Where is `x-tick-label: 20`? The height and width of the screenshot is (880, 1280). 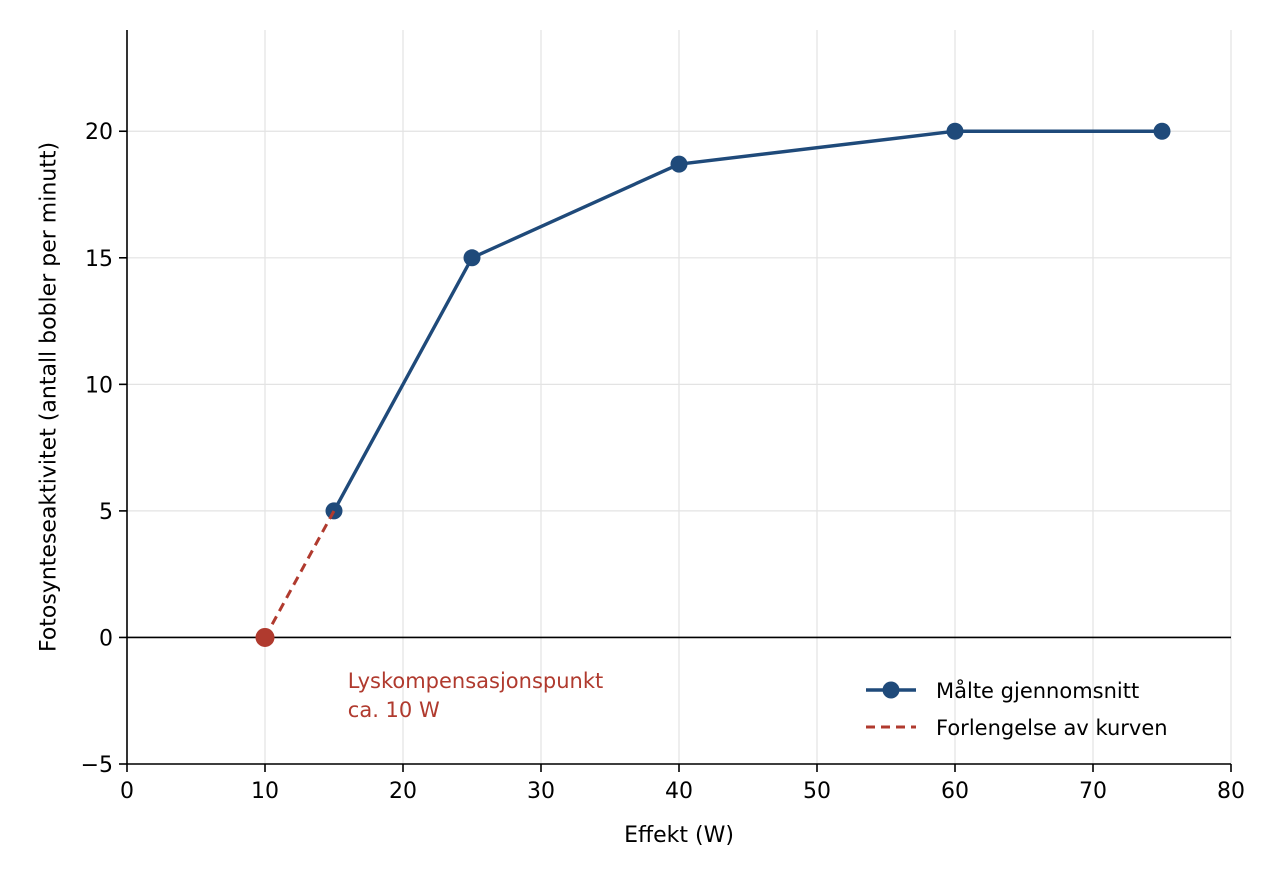 x-tick-label: 20 is located at coordinates (403, 791).